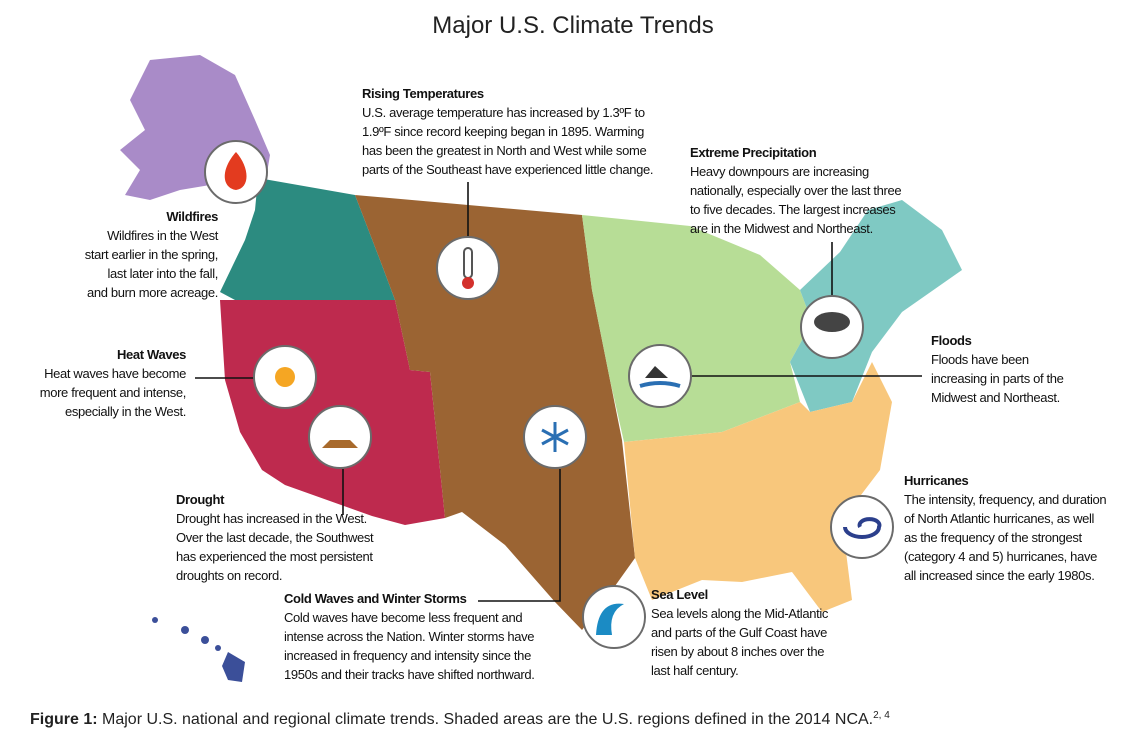 This screenshot has height=750, width=1132. What do you see at coordinates (936, 480) in the screenshot?
I see `callout-heading: Hurricanes` at bounding box center [936, 480].